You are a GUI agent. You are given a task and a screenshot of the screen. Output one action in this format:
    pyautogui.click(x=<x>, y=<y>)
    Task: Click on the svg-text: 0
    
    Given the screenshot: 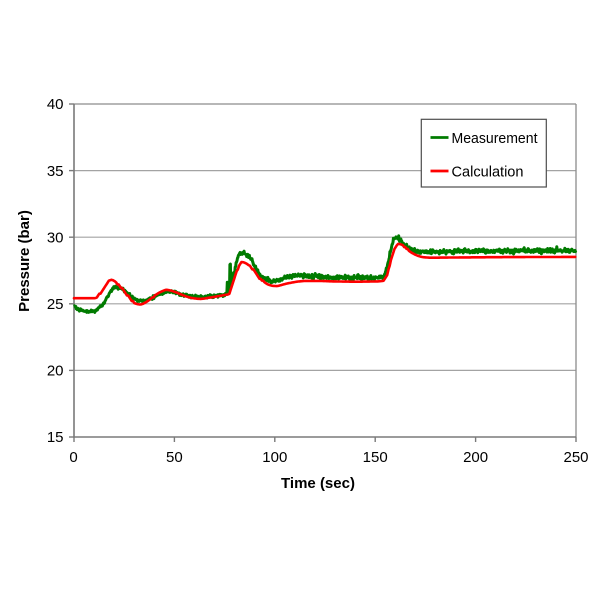 What is the action you would take?
    pyautogui.click(x=73, y=457)
    